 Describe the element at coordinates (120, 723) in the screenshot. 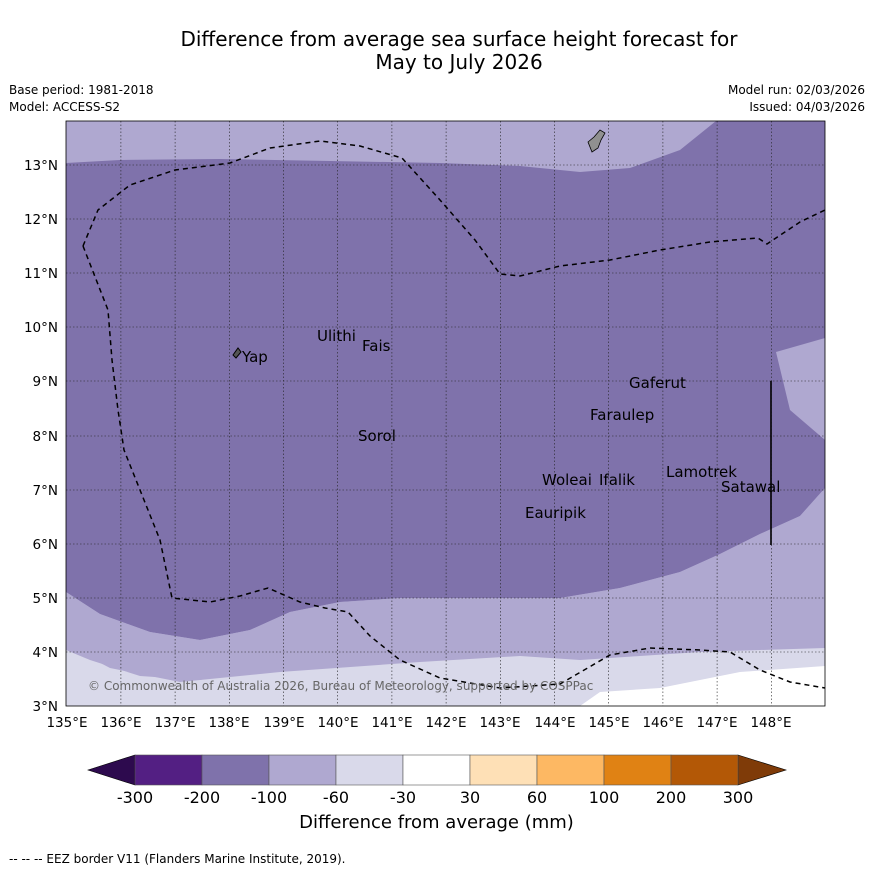

I see `lon-tick: 136°E` at that location.